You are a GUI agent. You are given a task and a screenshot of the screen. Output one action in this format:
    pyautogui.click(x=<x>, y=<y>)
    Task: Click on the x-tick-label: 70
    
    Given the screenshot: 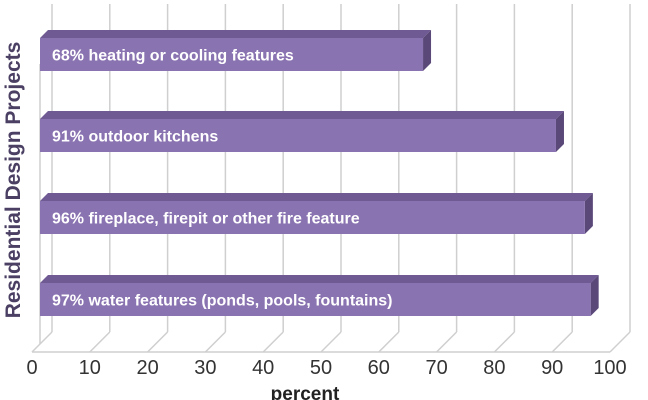 What is the action you would take?
    pyautogui.click(x=436, y=368)
    